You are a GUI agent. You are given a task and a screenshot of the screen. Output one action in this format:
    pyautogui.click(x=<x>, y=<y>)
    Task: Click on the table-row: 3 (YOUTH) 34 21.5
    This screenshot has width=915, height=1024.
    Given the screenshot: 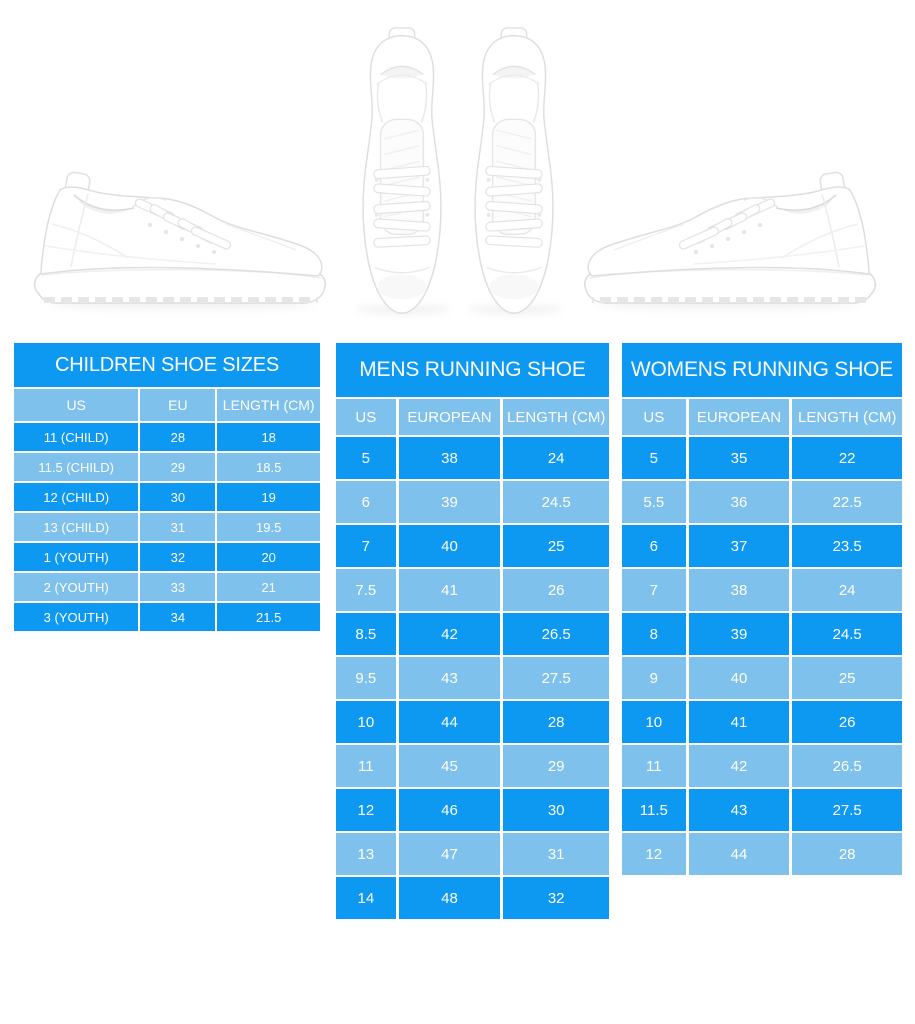 What is the action you would take?
    pyautogui.click(x=167, y=617)
    